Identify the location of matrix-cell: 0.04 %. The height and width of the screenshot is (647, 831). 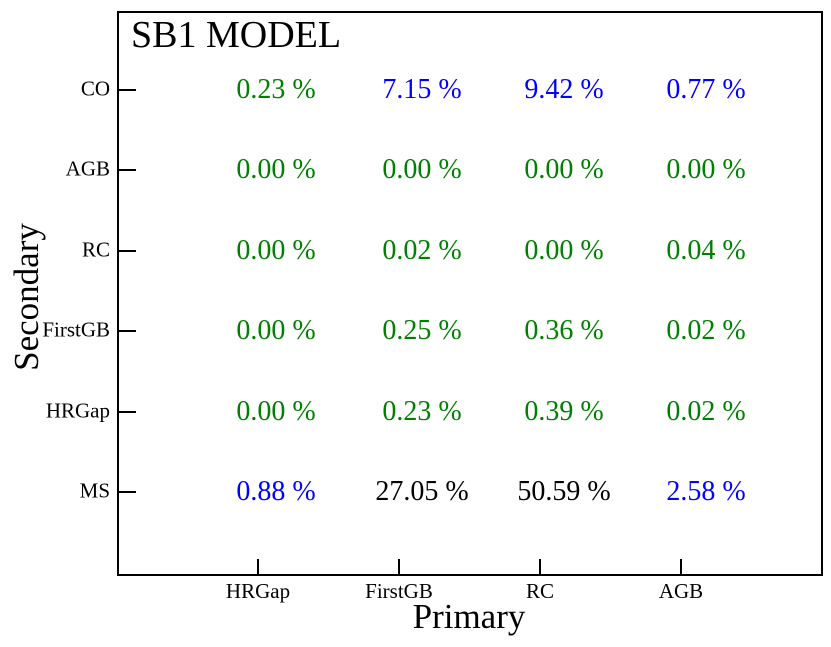
(706, 250).